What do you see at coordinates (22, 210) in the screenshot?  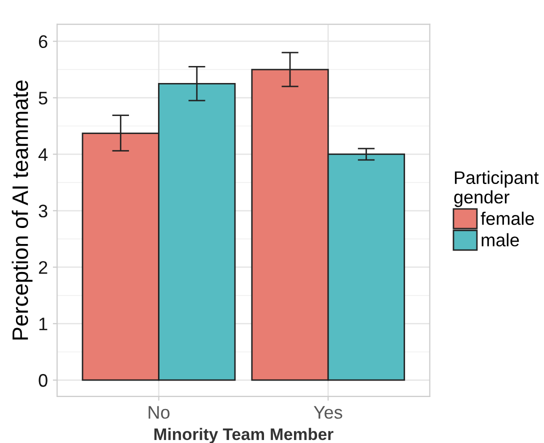 I see `y-axis-title: Perception of AI teammate` at bounding box center [22, 210].